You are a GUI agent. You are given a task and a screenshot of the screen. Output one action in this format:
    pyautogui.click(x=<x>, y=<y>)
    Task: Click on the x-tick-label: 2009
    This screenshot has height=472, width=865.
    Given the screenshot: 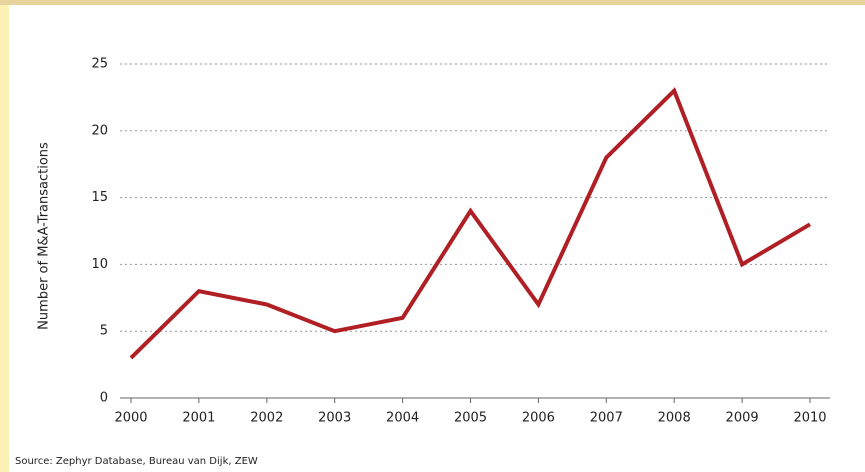 What is the action you would take?
    pyautogui.click(x=742, y=418)
    